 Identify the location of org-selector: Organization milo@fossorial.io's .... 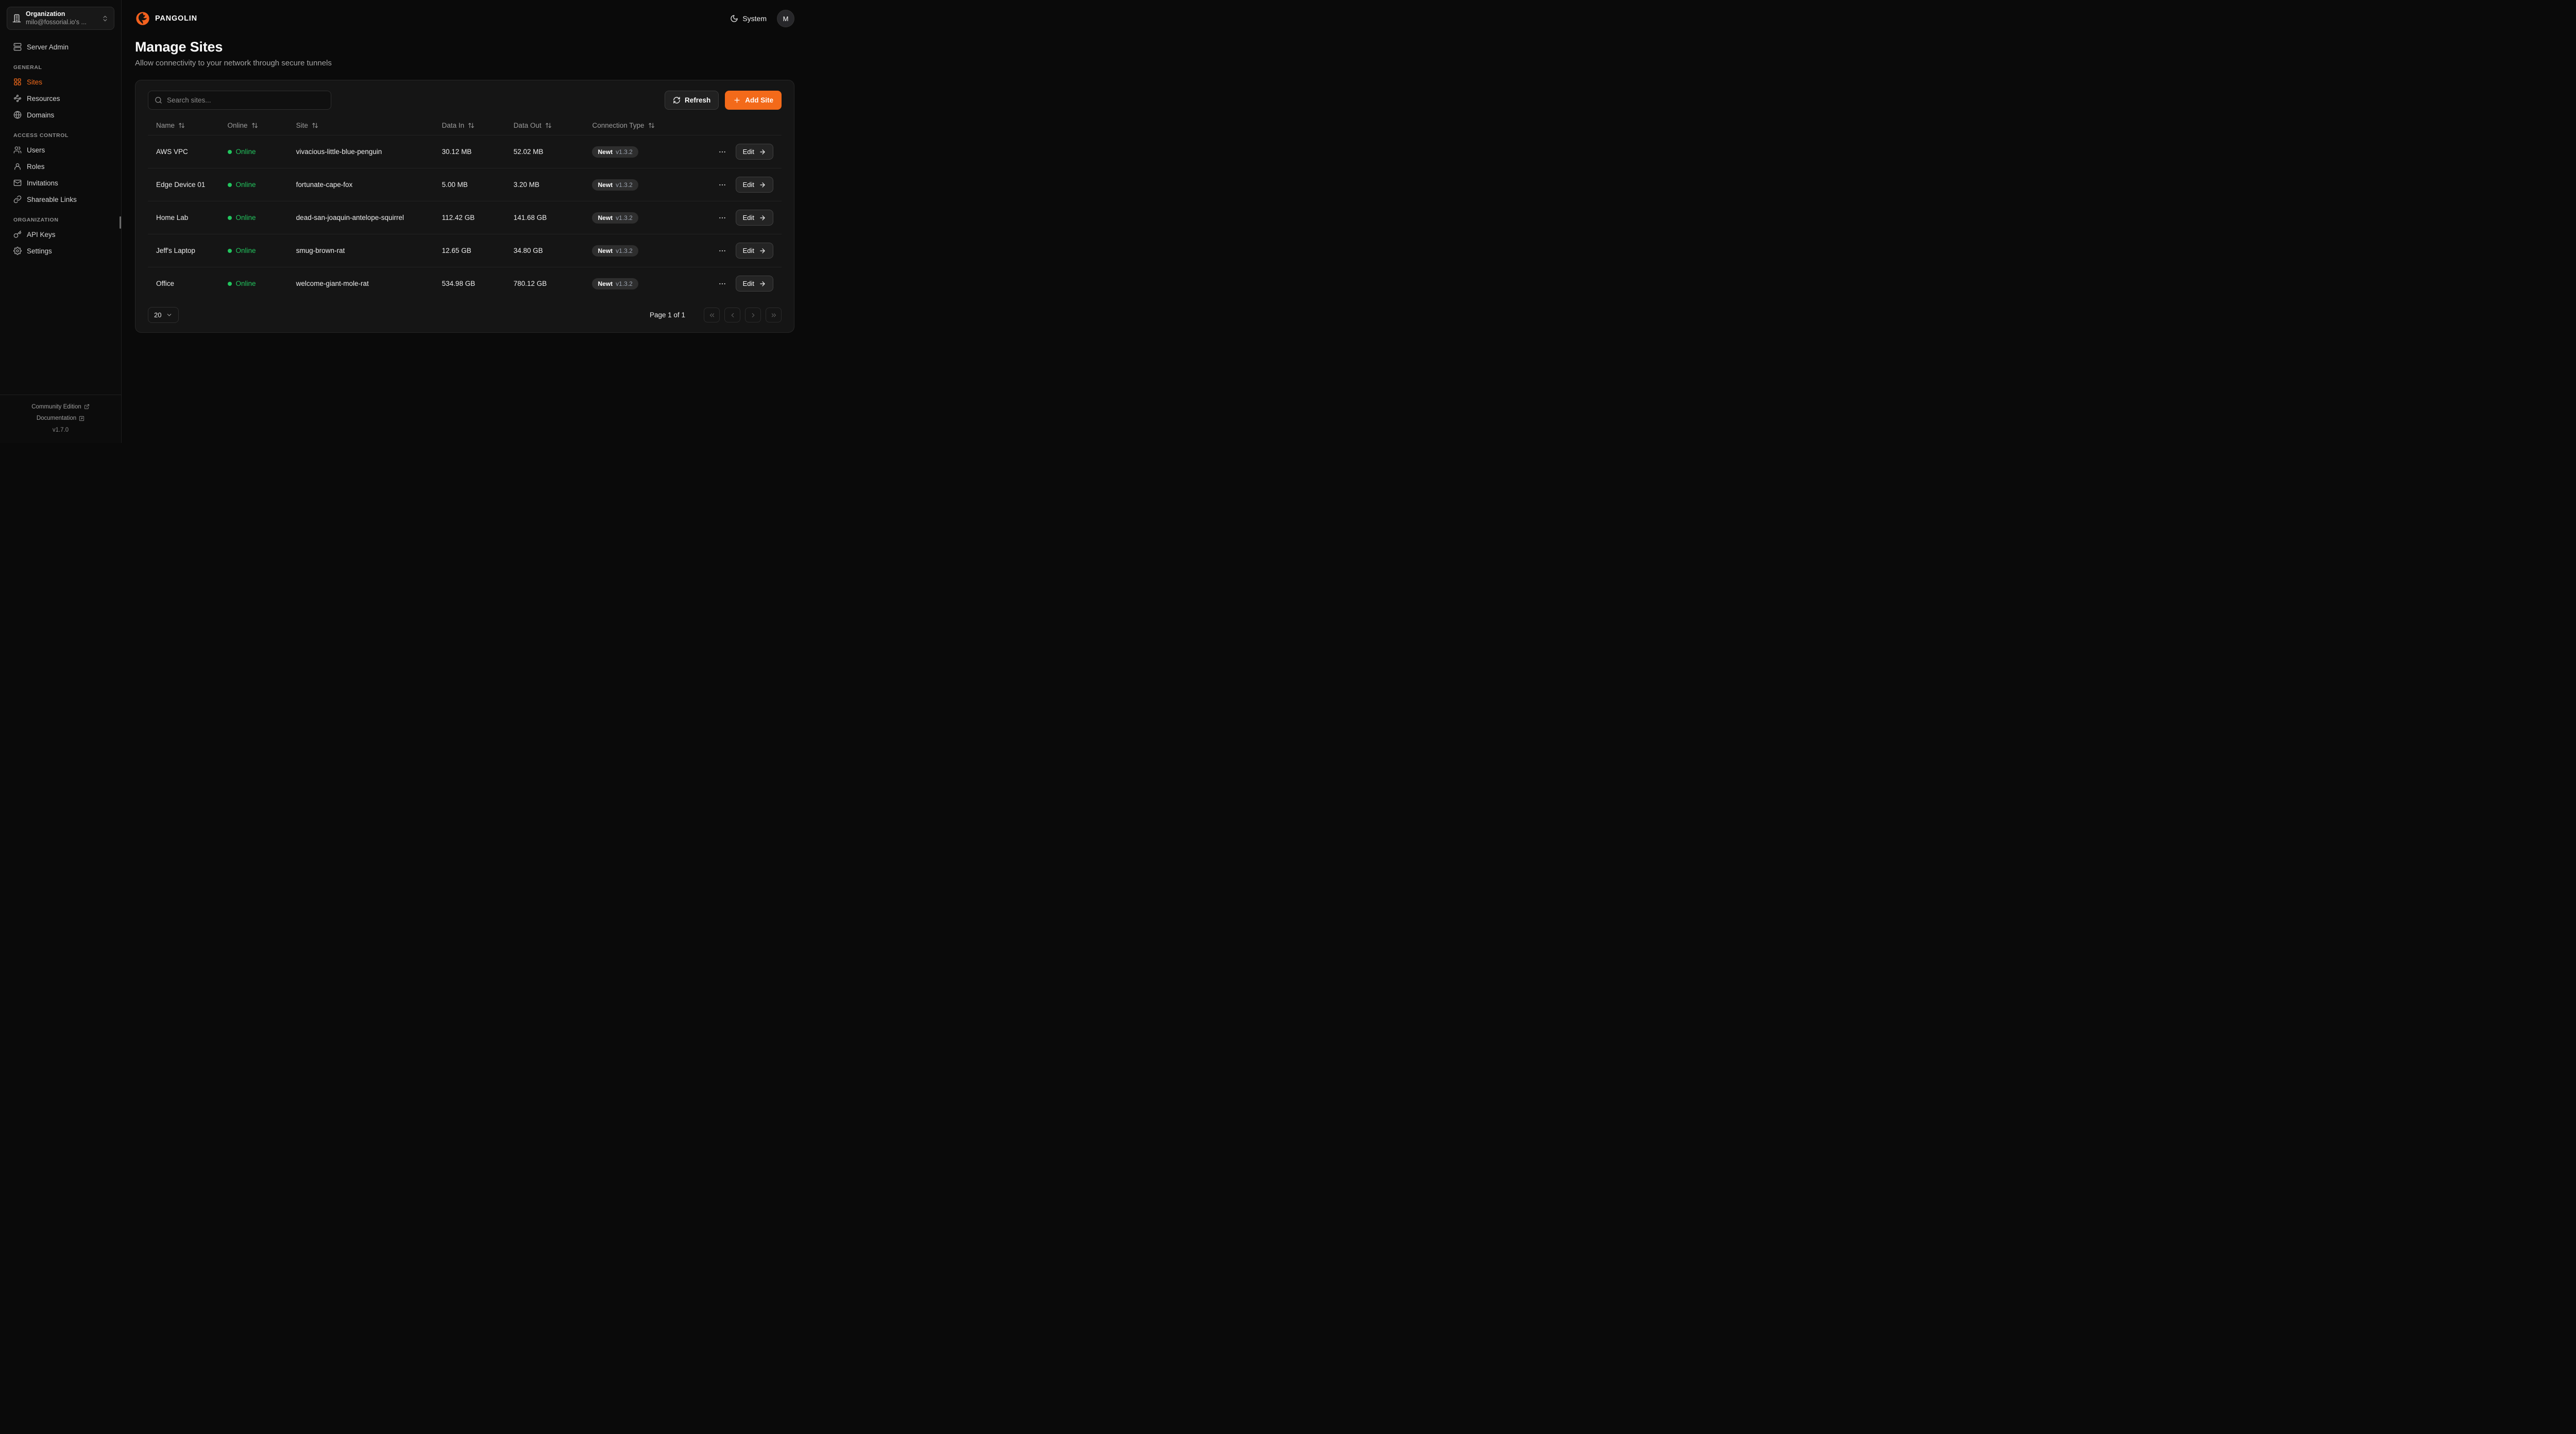
(60, 18).